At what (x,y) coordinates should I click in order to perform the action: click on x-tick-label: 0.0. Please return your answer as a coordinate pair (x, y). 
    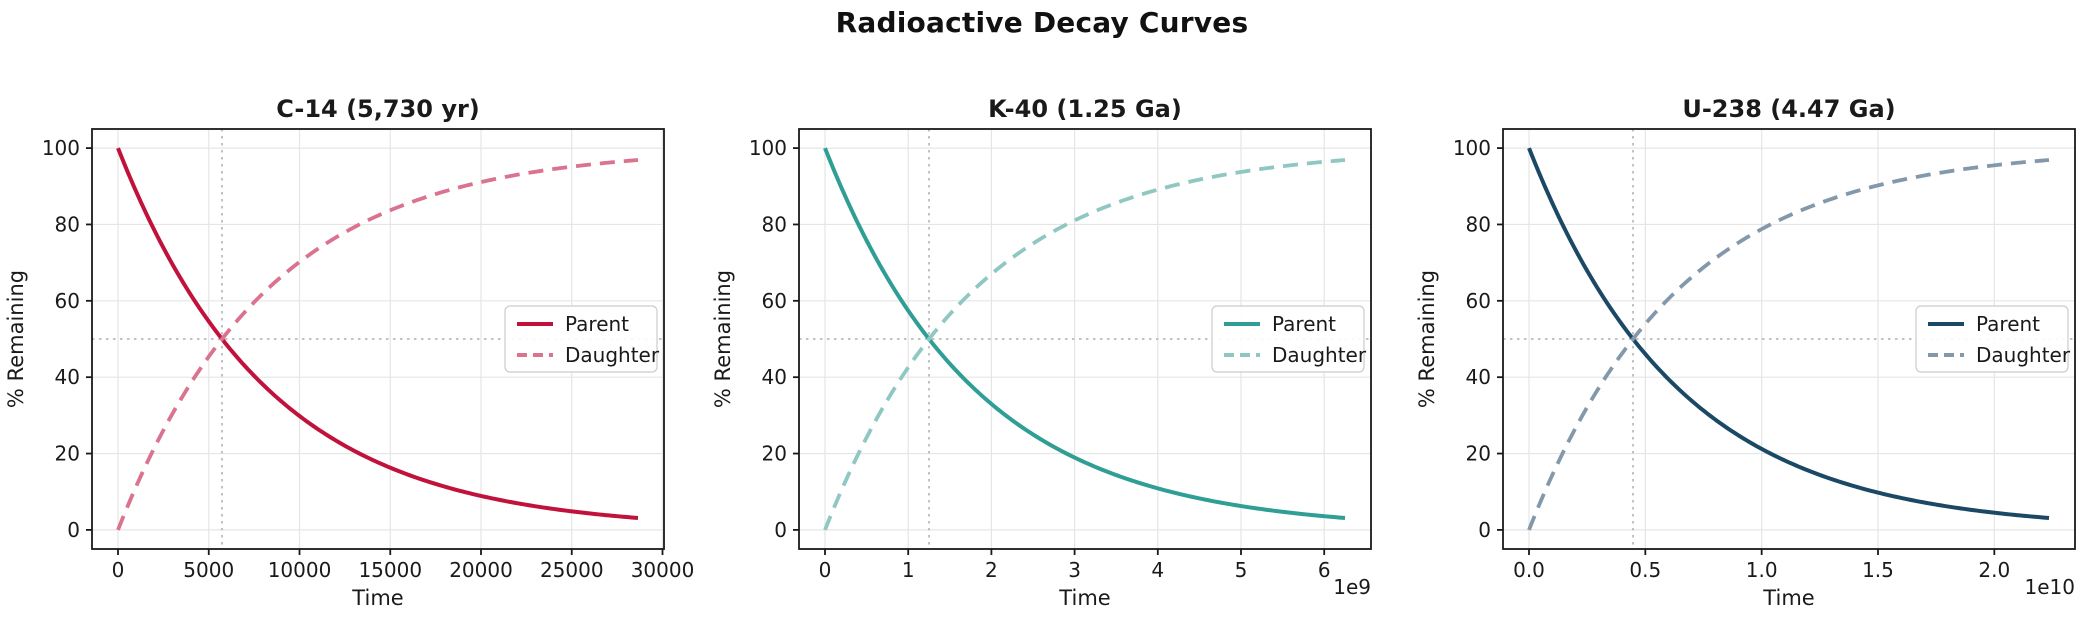
    Looking at the image, I should click on (1529, 570).